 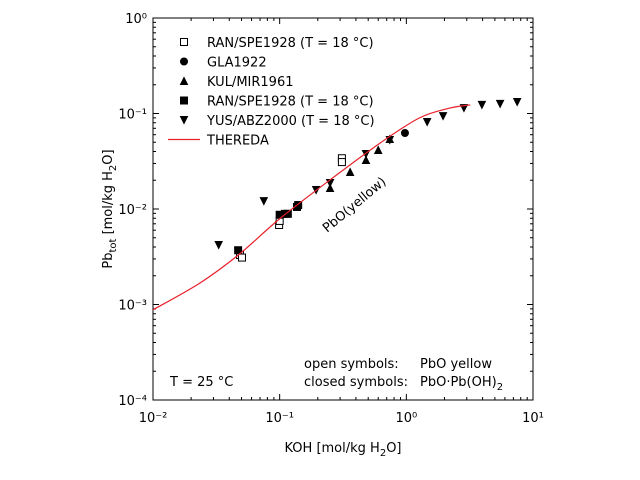 What do you see at coordinates (108, 205) in the screenshot?
I see `y-label-part: [mol/kg H` at bounding box center [108, 205].